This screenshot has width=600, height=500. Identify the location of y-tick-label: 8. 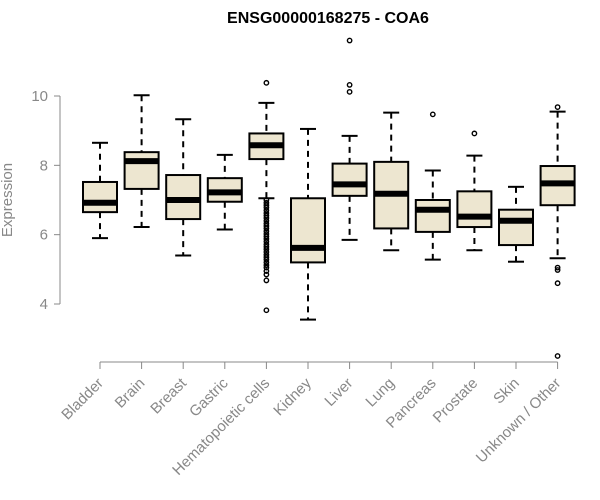
(44, 165).